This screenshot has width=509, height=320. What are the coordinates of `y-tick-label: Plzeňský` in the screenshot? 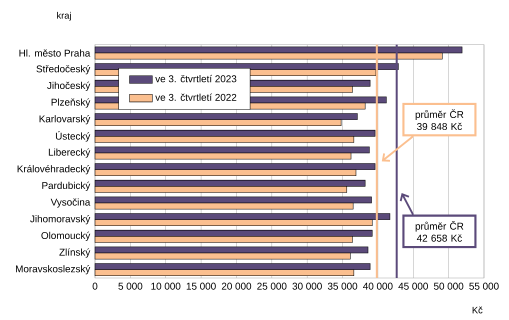 It's located at (71, 103).